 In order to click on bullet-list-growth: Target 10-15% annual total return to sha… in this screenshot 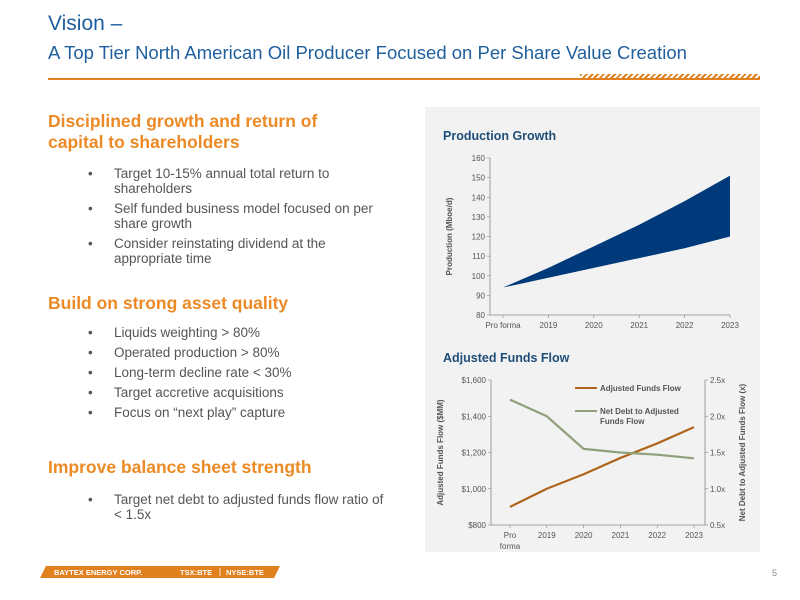, I will do `click(234, 218)`.